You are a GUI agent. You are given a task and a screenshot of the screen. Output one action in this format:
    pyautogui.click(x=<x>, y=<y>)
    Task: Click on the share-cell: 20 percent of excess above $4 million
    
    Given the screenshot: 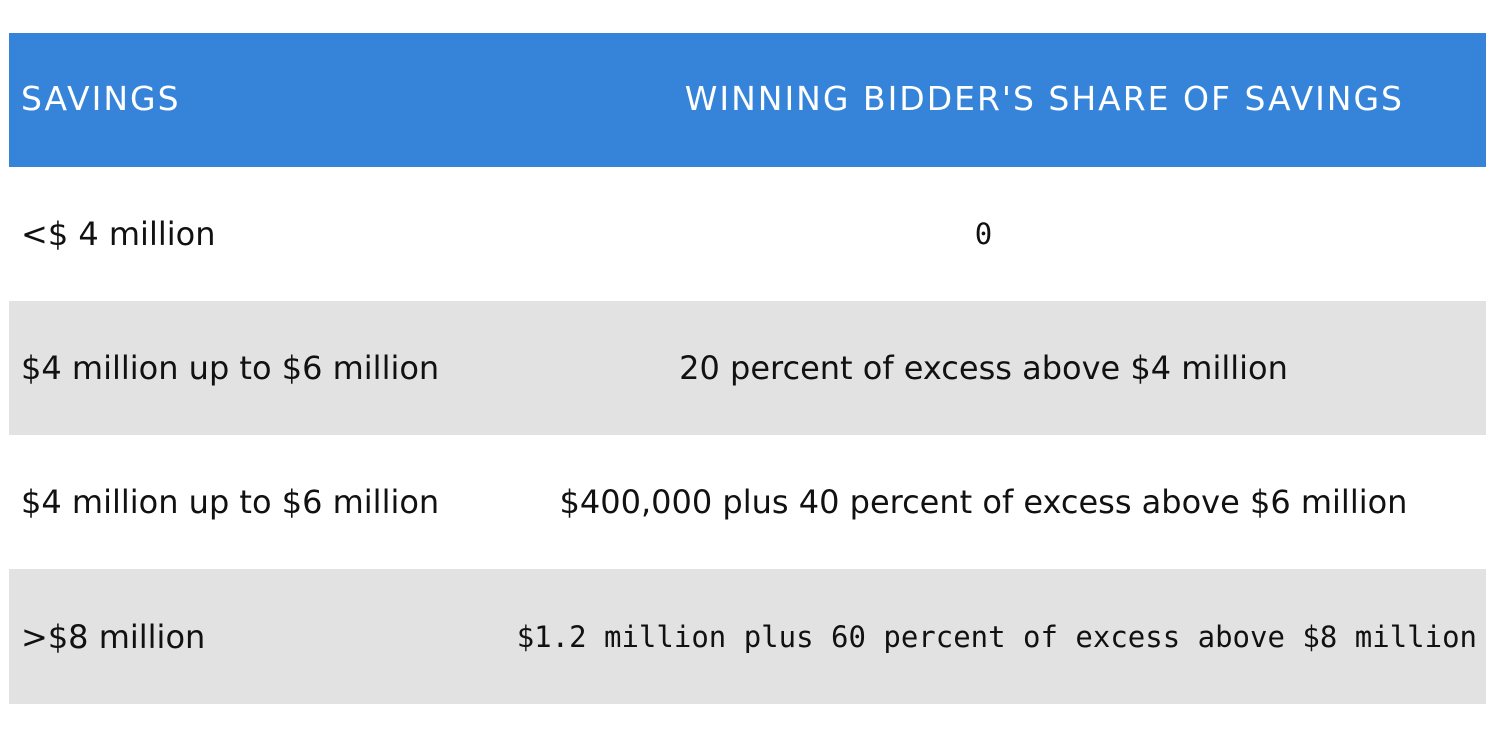 What is the action you would take?
    pyautogui.click(x=983, y=368)
    